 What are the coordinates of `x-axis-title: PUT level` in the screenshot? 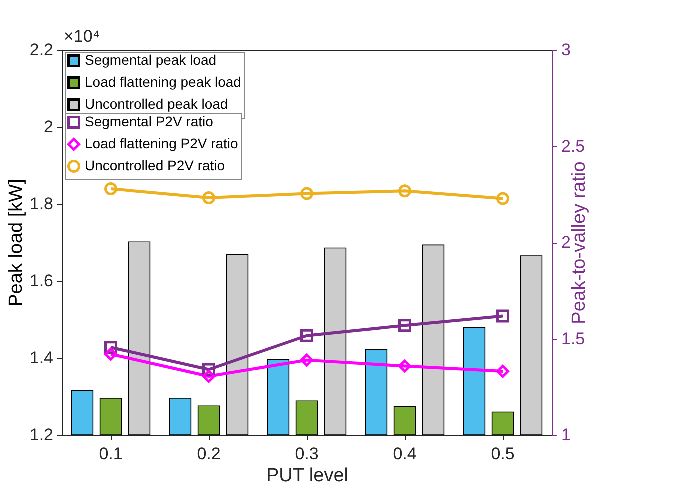 It's located at (307, 476).